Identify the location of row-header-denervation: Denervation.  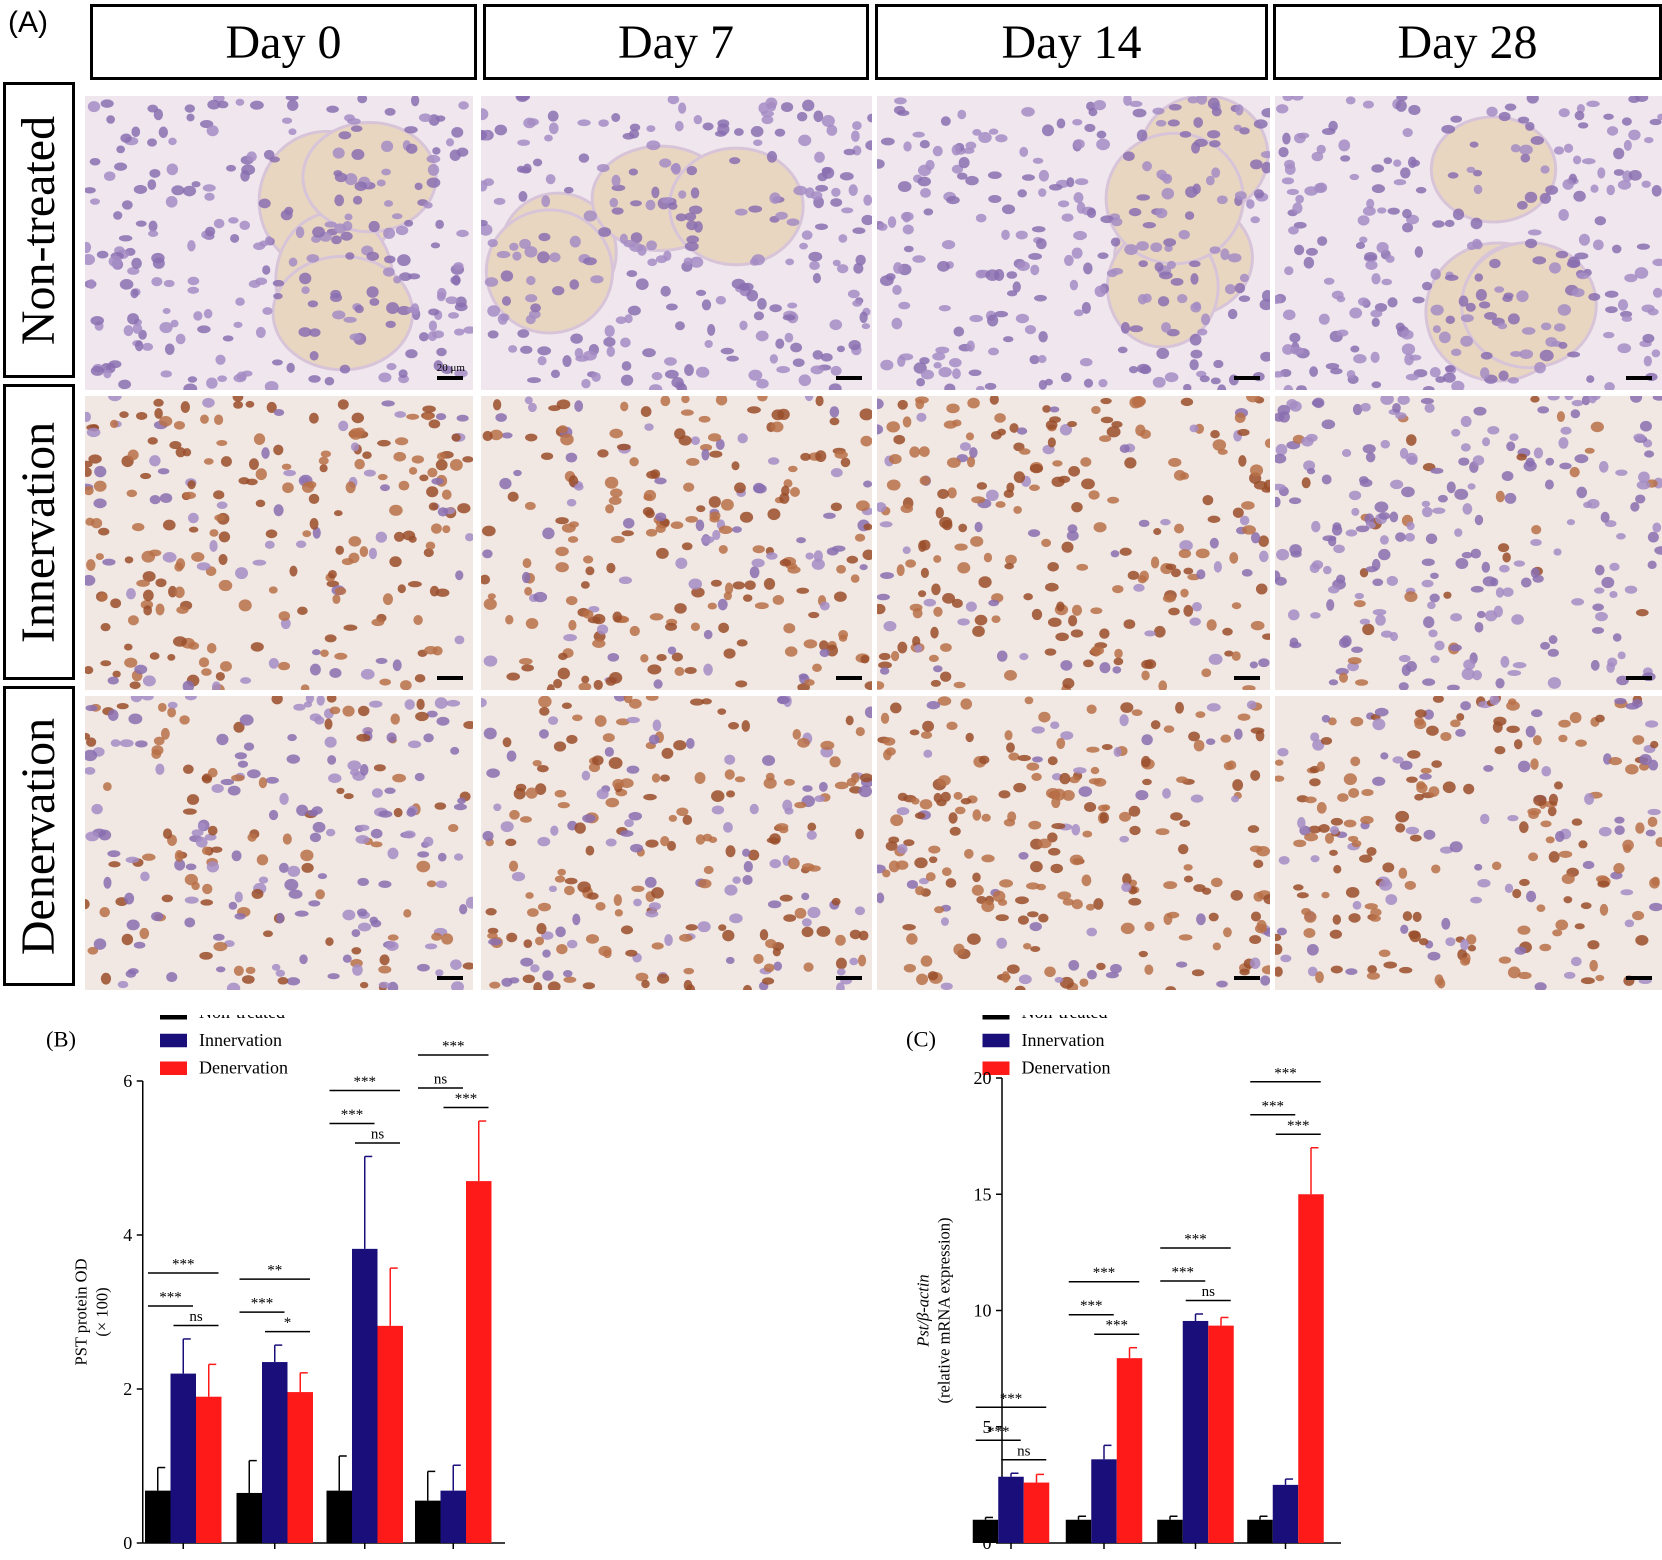
(39, 836).